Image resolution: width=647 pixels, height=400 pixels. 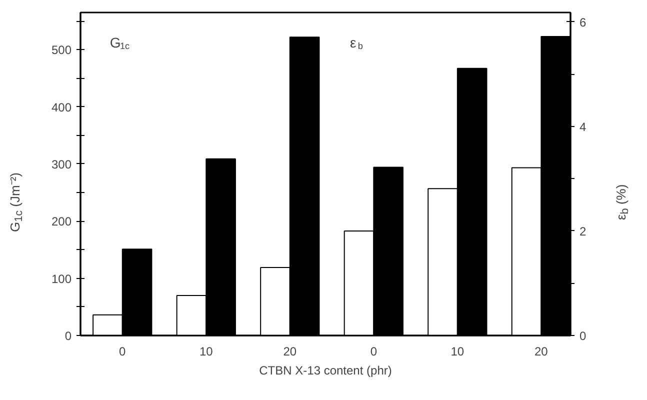 What do you see at coordinates (583, 336) in the screenshot?
I see `y2-tick-label: 0` at bounding box center [583, 336].